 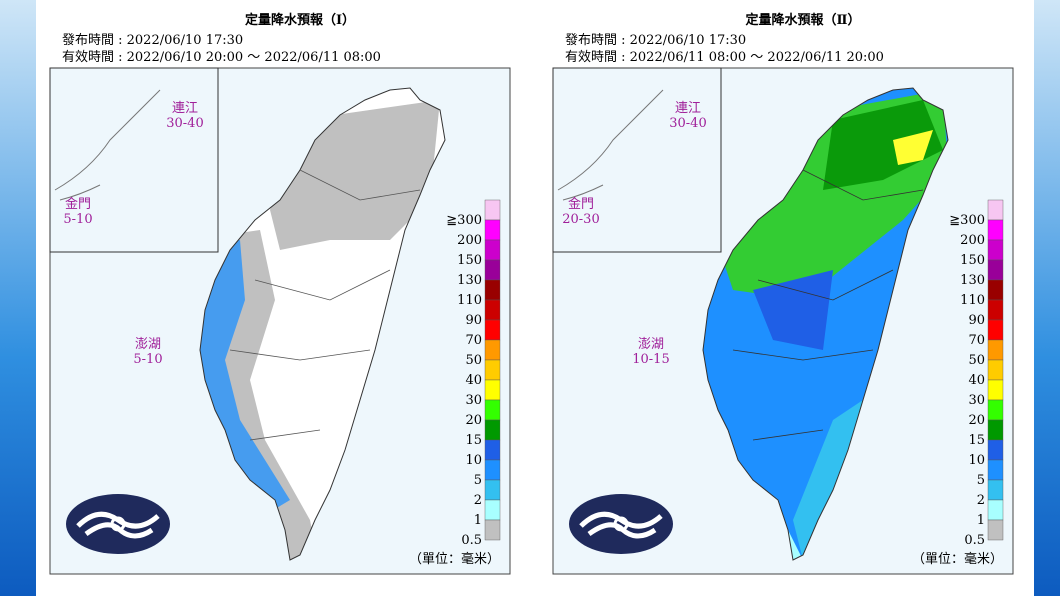 What do you see at coordinates (803, 20) in the screenshot?
I see `title: 定量降水預報（Ⅱ）` at bounding box center [803, 20].